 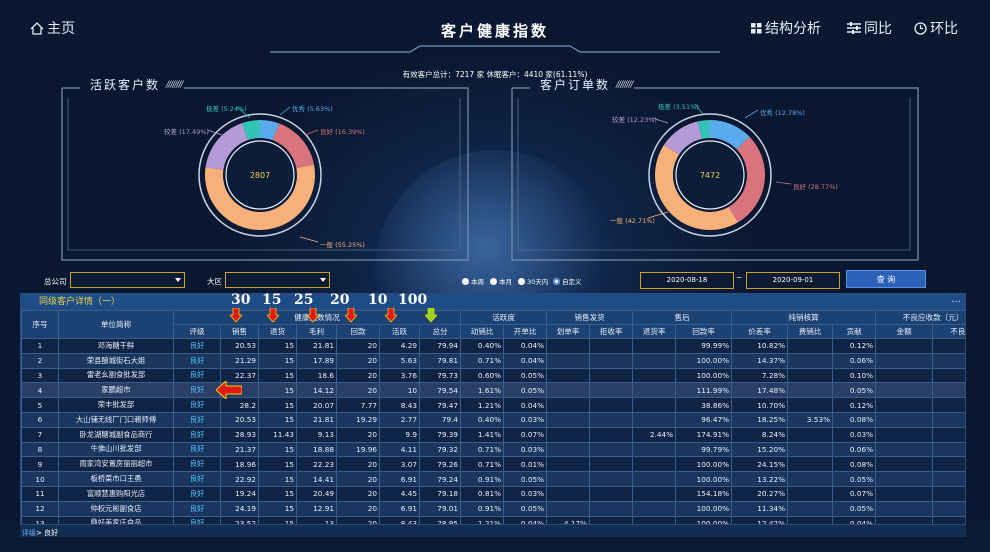 What do you see at coordinates (29, 533) in the screenshot?
I see `breadcrumb-root: 评级` at bounding box center [29, 533].